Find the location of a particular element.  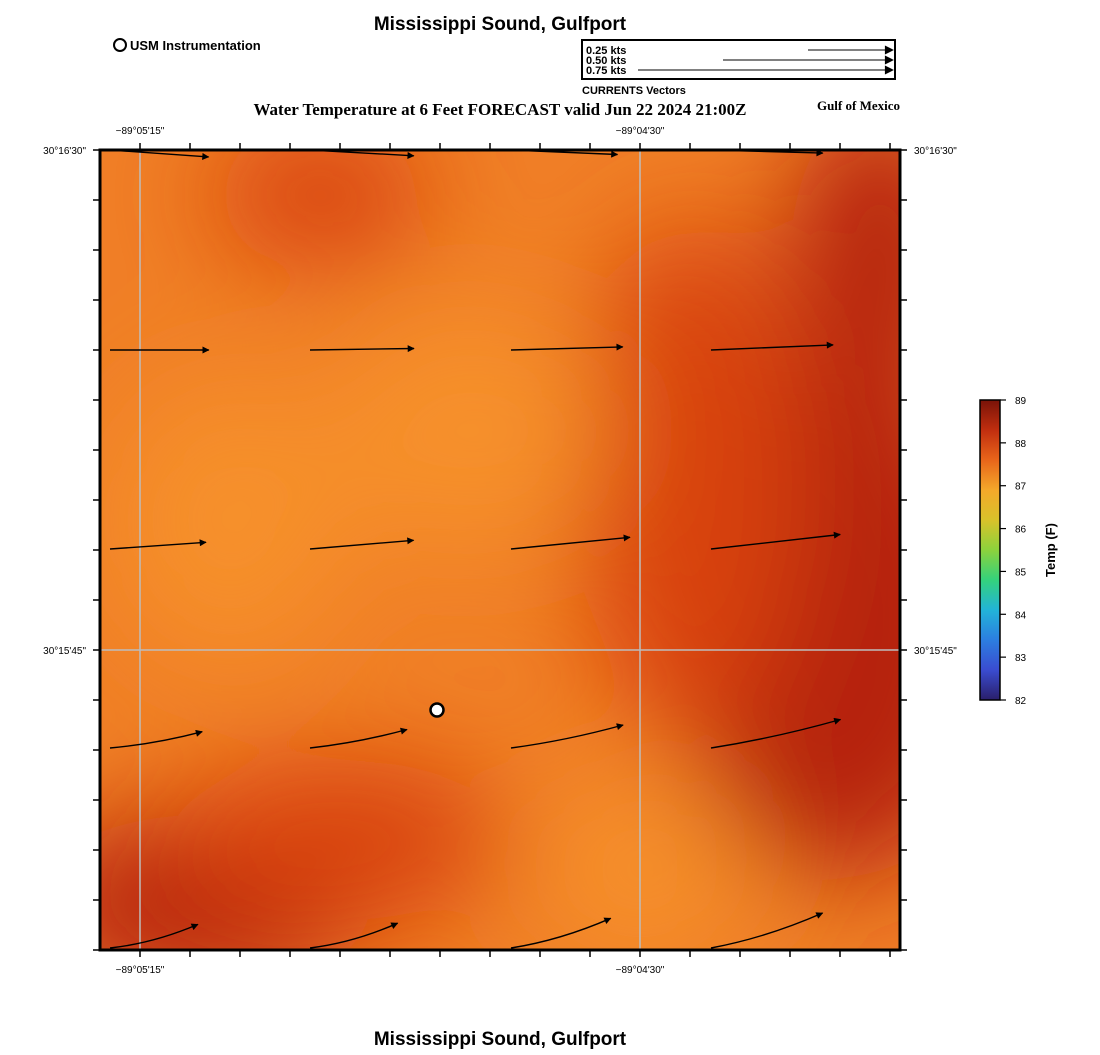

cool-region-central is located at coordinates (470, 430).